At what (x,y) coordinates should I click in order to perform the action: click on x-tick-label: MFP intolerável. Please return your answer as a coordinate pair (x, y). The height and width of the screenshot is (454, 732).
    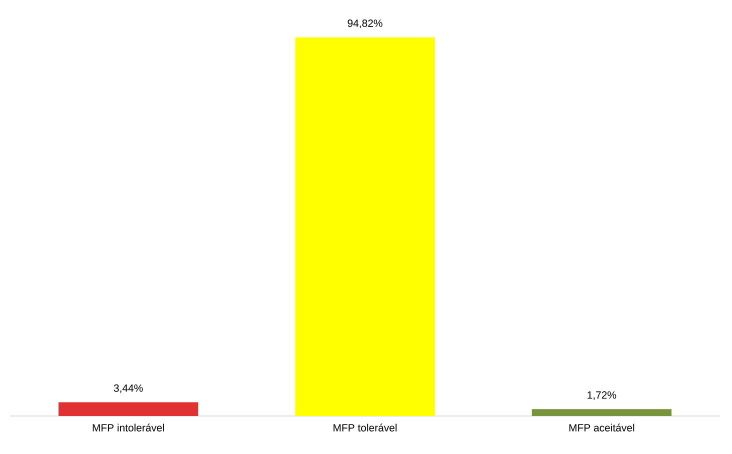
    Looking at the image, I should click on (128, 428).